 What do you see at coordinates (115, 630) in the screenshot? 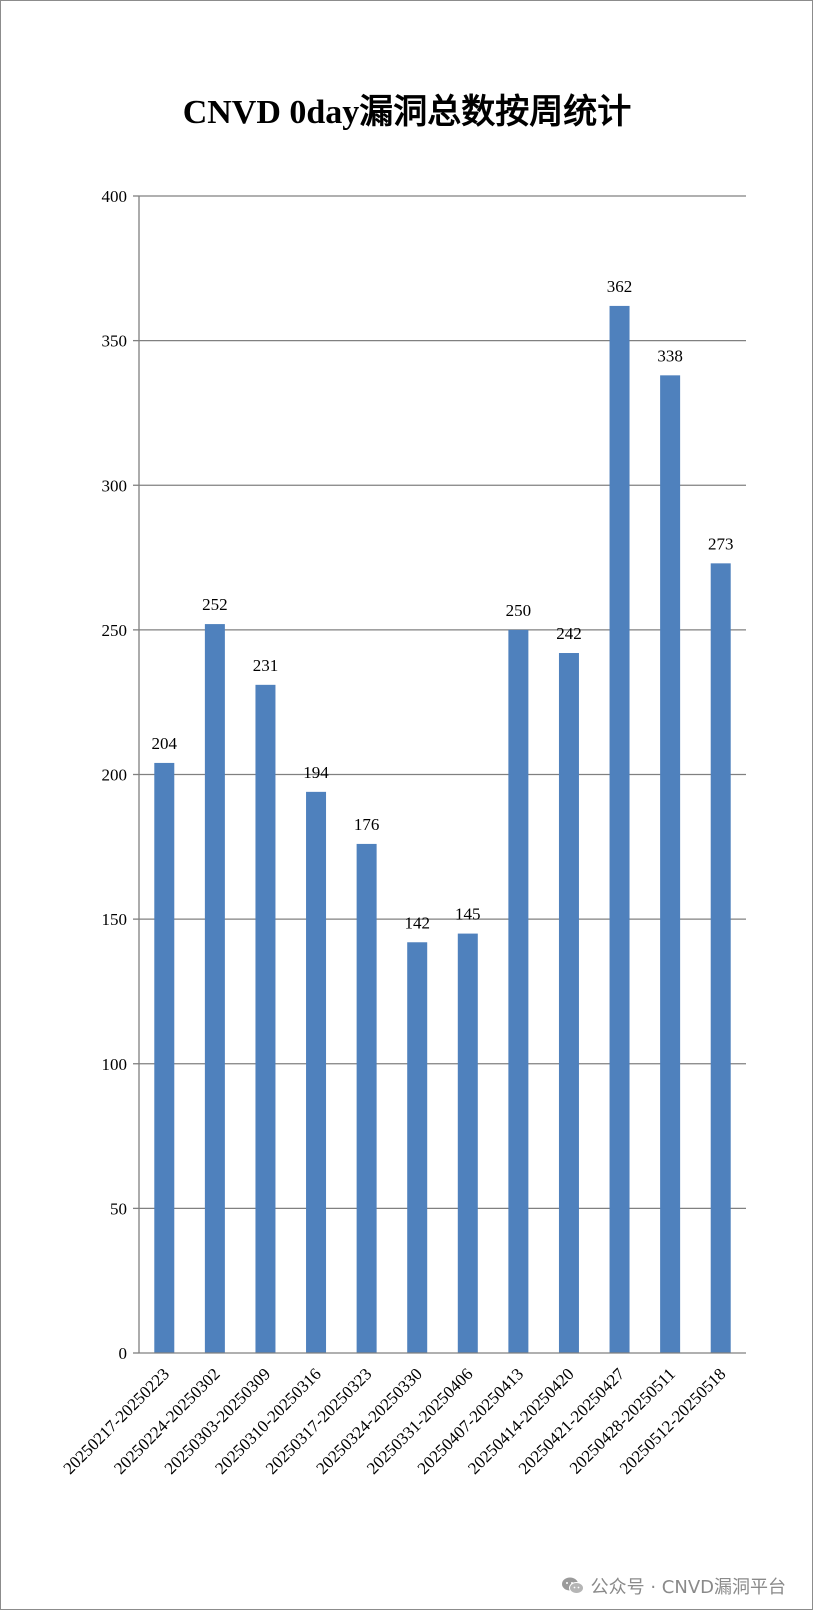
I see `y-tick-label: 250` at bounding box center [115, 630].